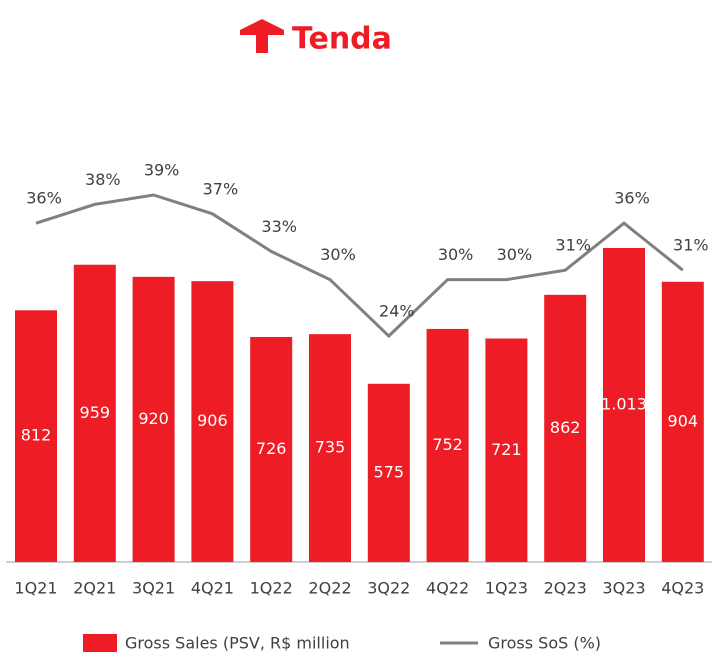 The height and width of the screenshot is (657, 715). Describe the element at coordinates (237, 643) in the screenshot. I see `legend-label: Gross Sales (PSV, R$ million` at that location.